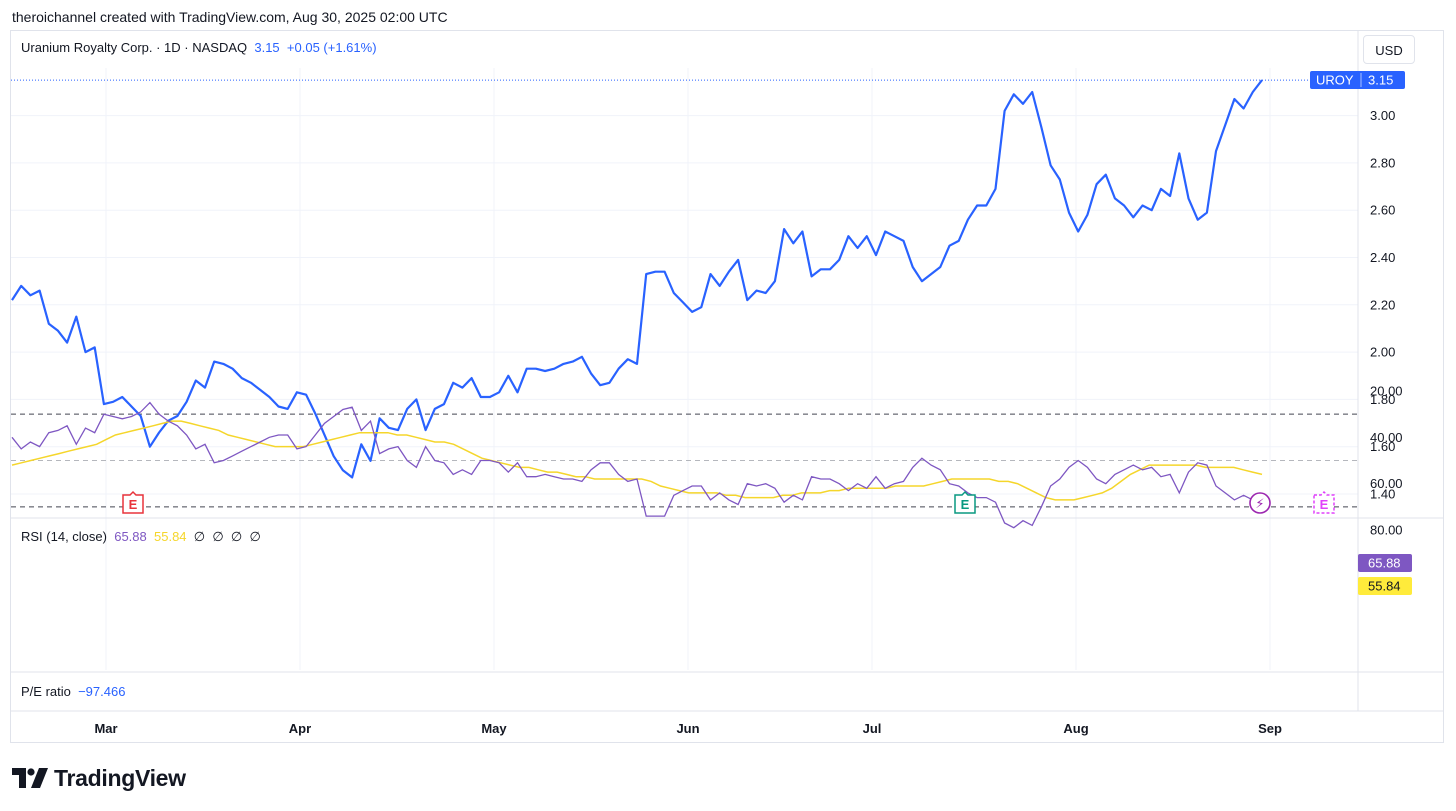 The width and height of the screenshot is (1456, 811). Describe the element at coordinates (728, 502) in the screenshot. I see `event-markers: E E ⚡ E` at that location.